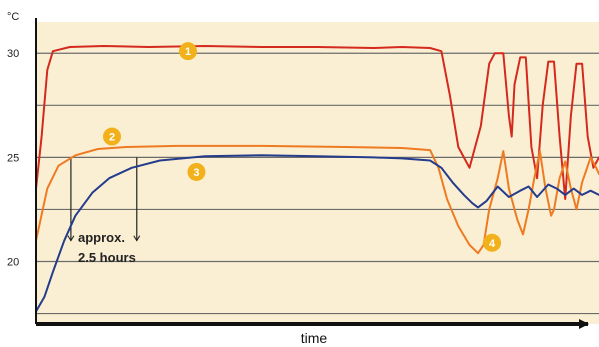 This screenshot has height=347, width=599. What do you see at coordinates (314, 338) in the screenshot?
I see `x-axis-title: time` at bounding box center [314, 338].